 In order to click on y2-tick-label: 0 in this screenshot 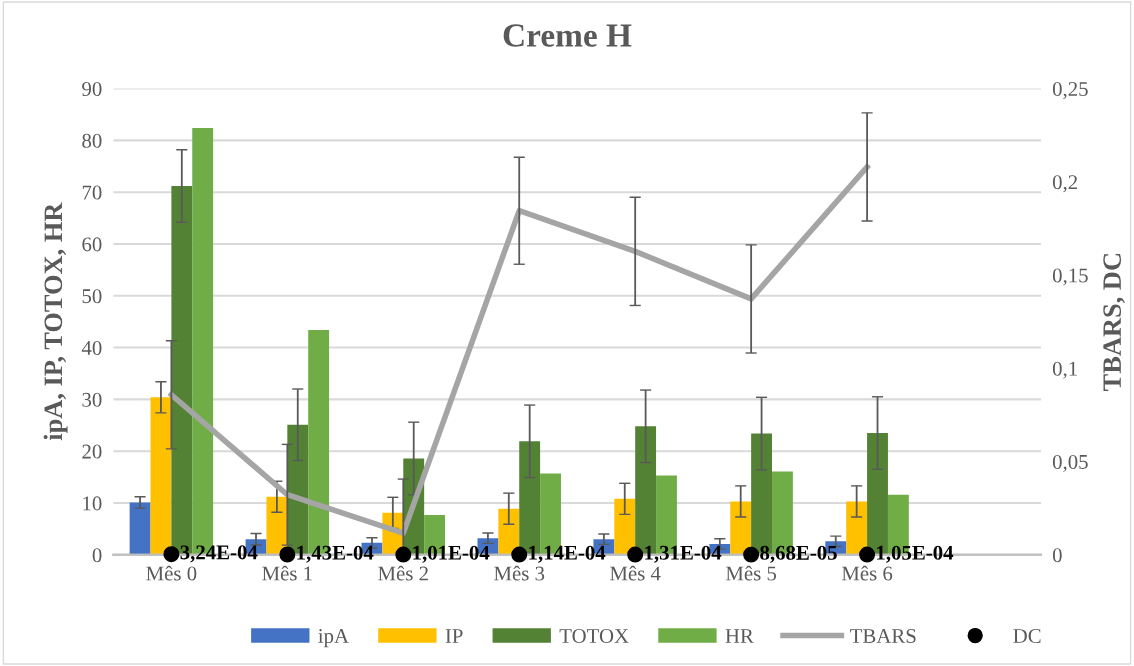, I will do `click(1057, 555)`.